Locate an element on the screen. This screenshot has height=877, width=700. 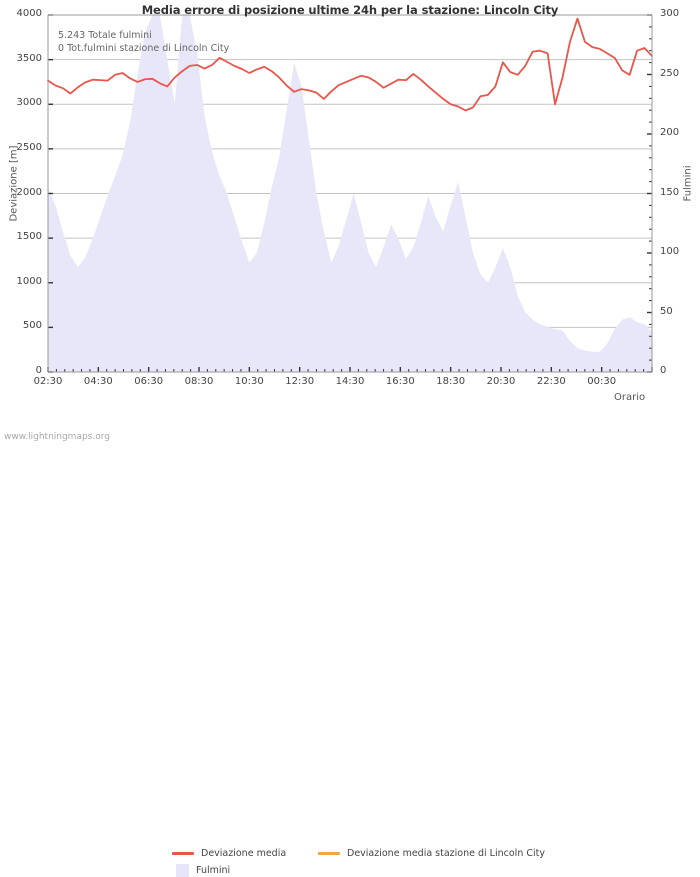
y-axis-right-tick: 150 is located at coordinates (670, 192).